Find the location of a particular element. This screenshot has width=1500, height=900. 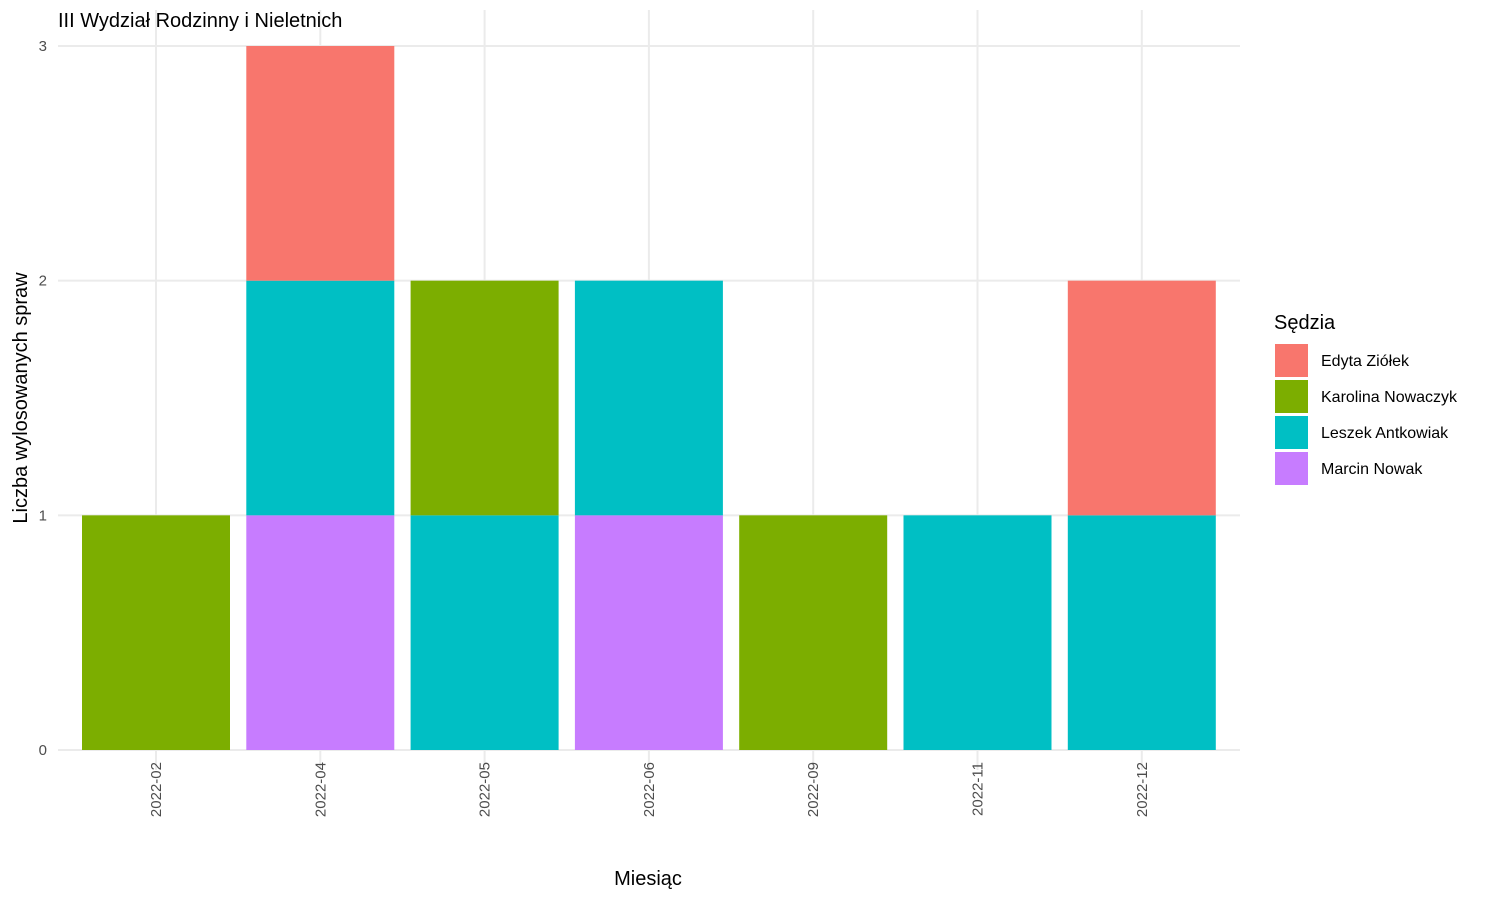

x-tick-label: 2022-11 is located at coordinates (978, 789).